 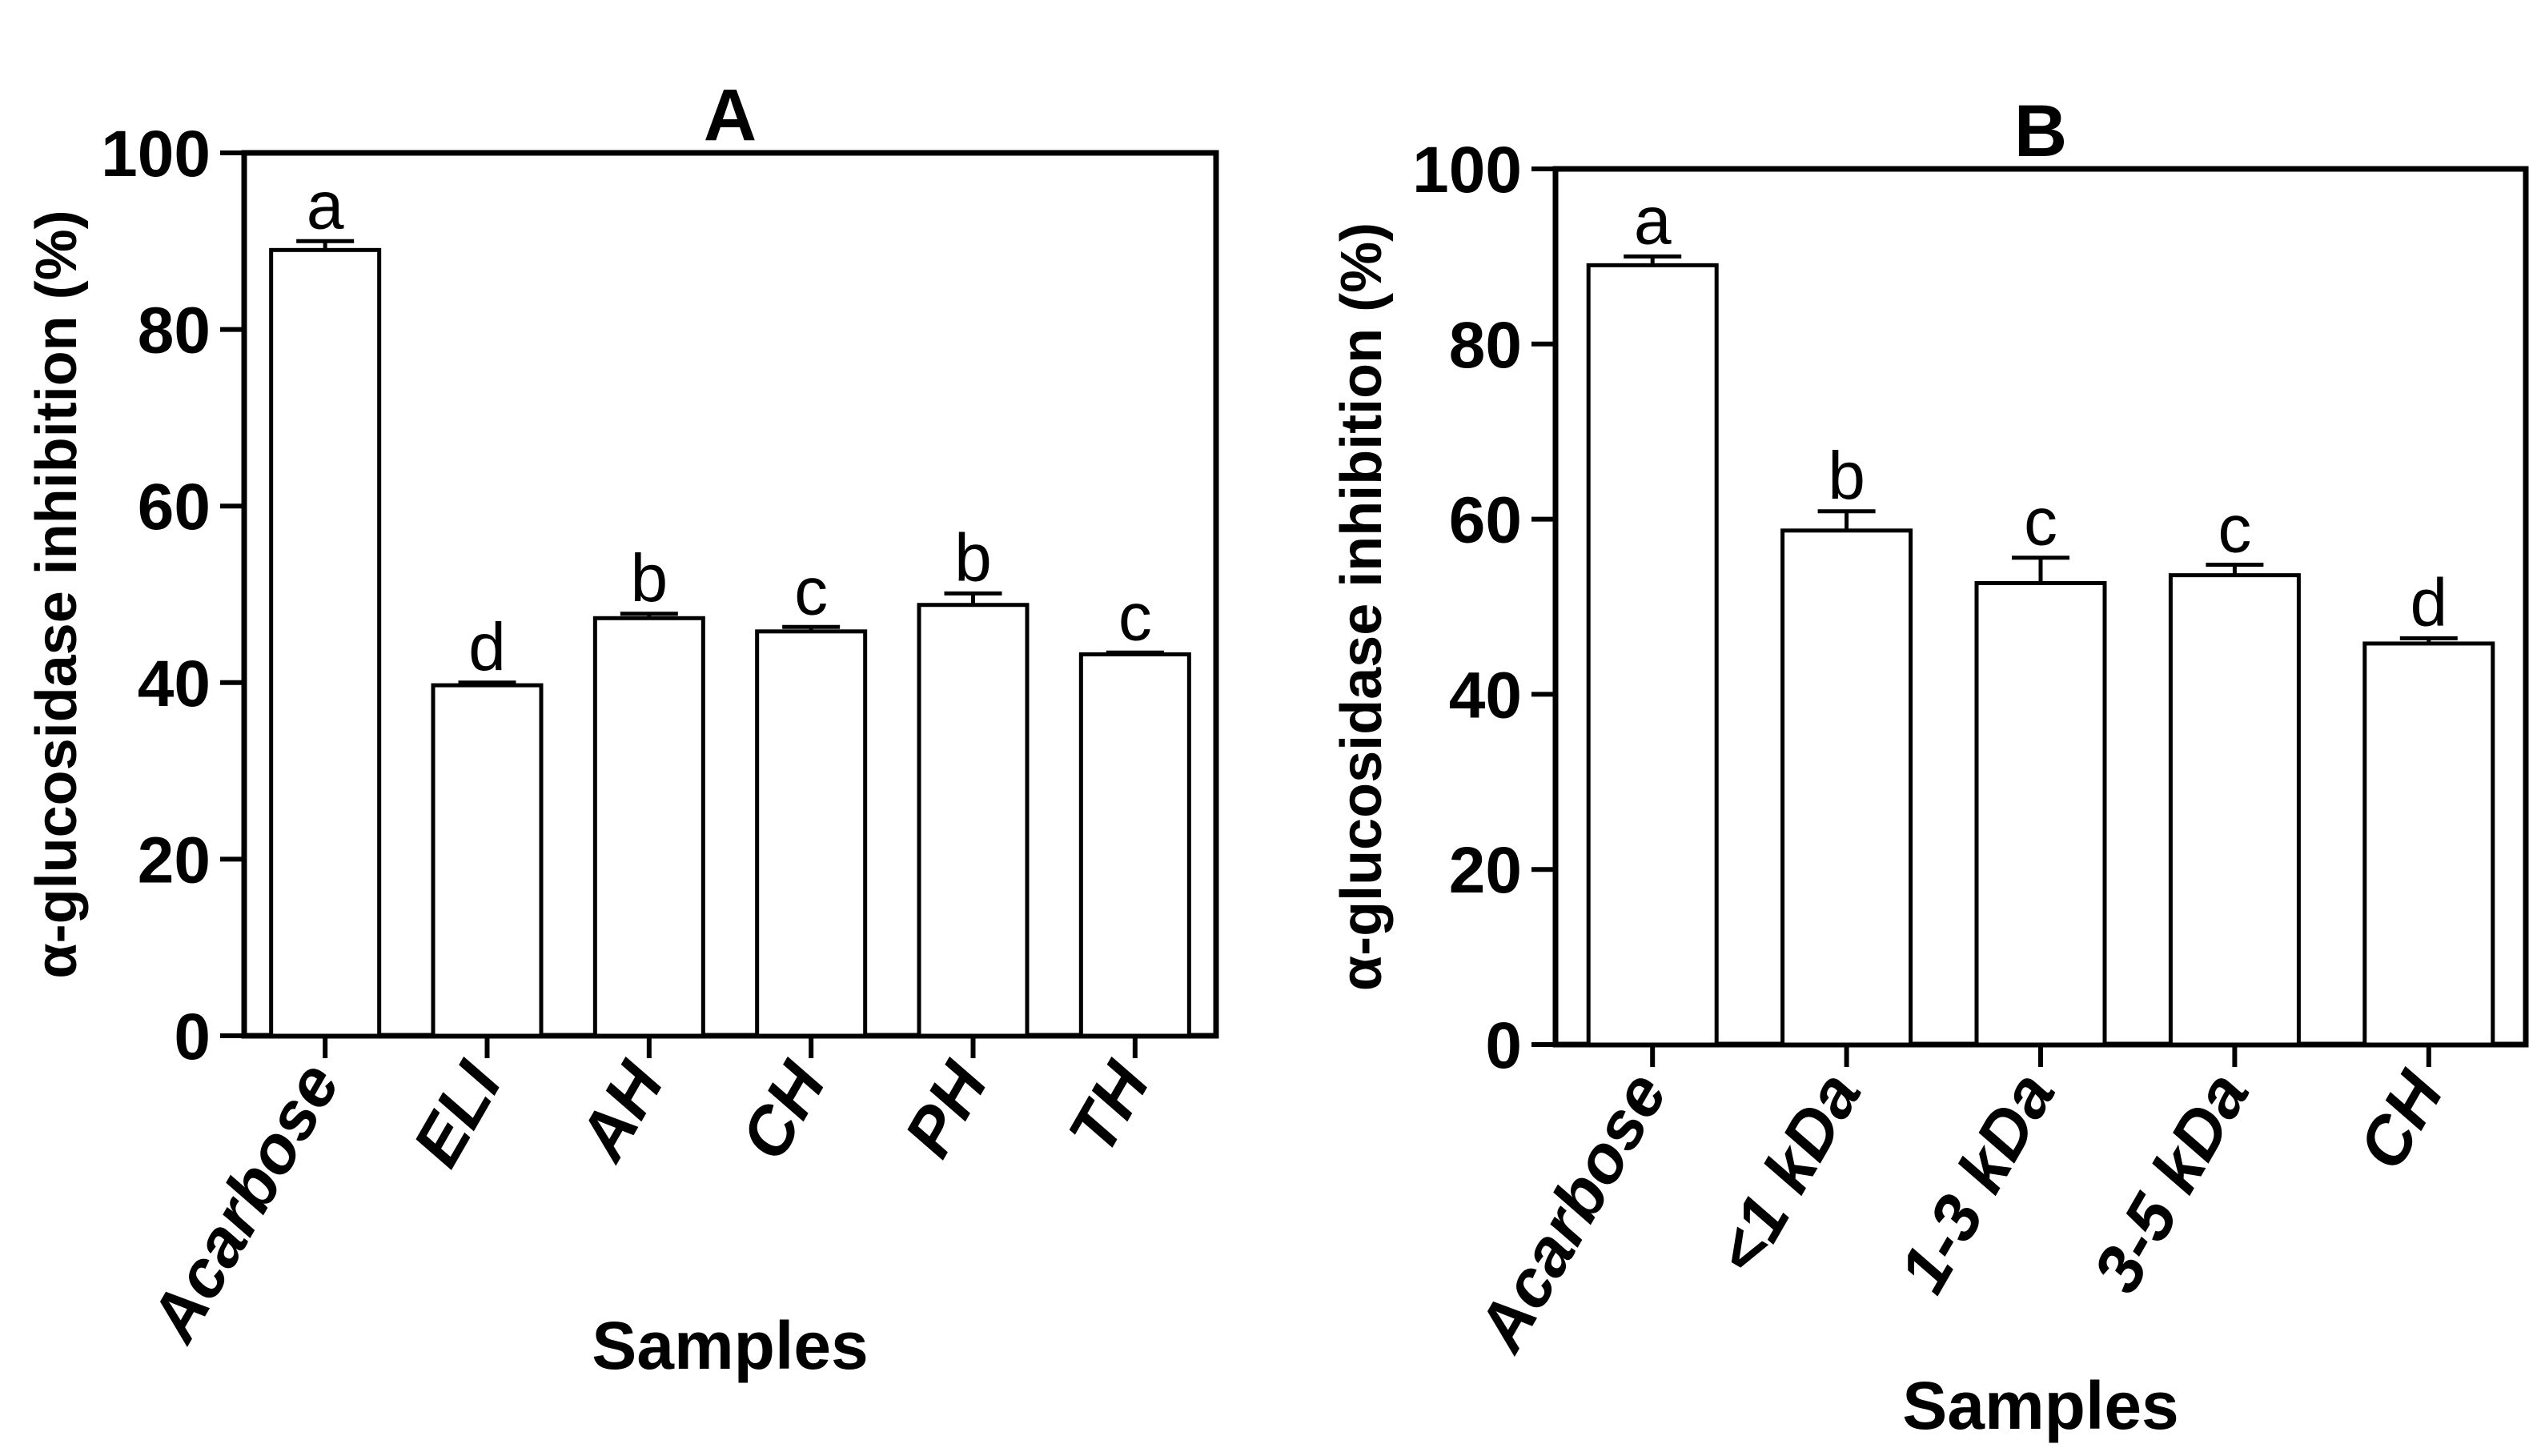 I want to click on category-label: PH, so click(x=946, y=1109).